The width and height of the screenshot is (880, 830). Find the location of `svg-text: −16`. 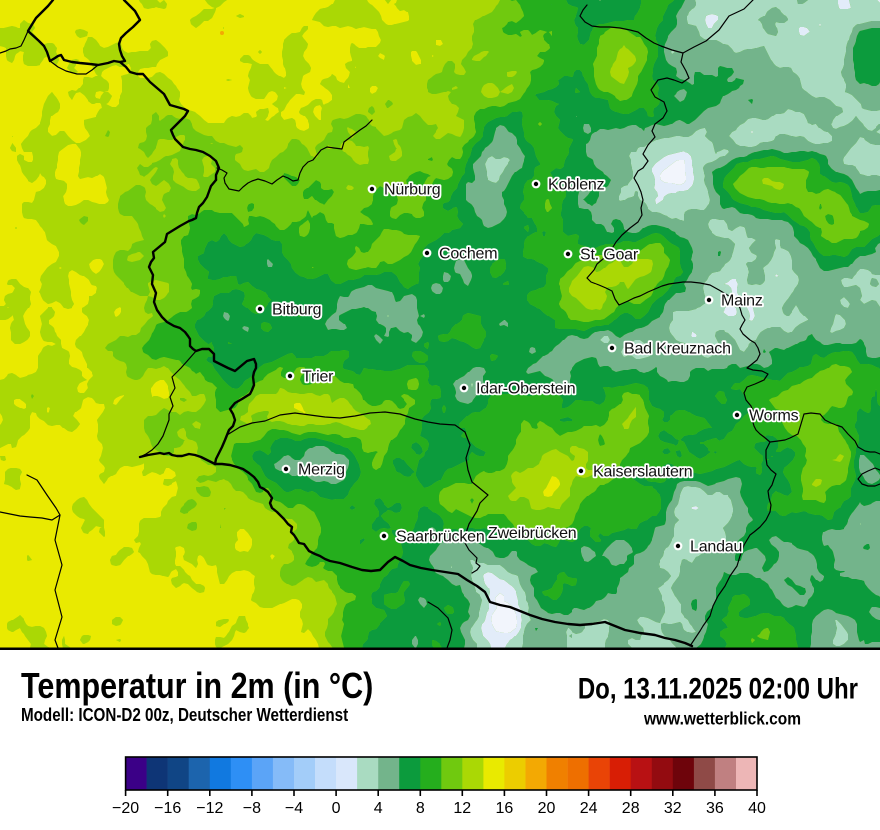

svg-text: −16 is located at coordinates (167, 808).